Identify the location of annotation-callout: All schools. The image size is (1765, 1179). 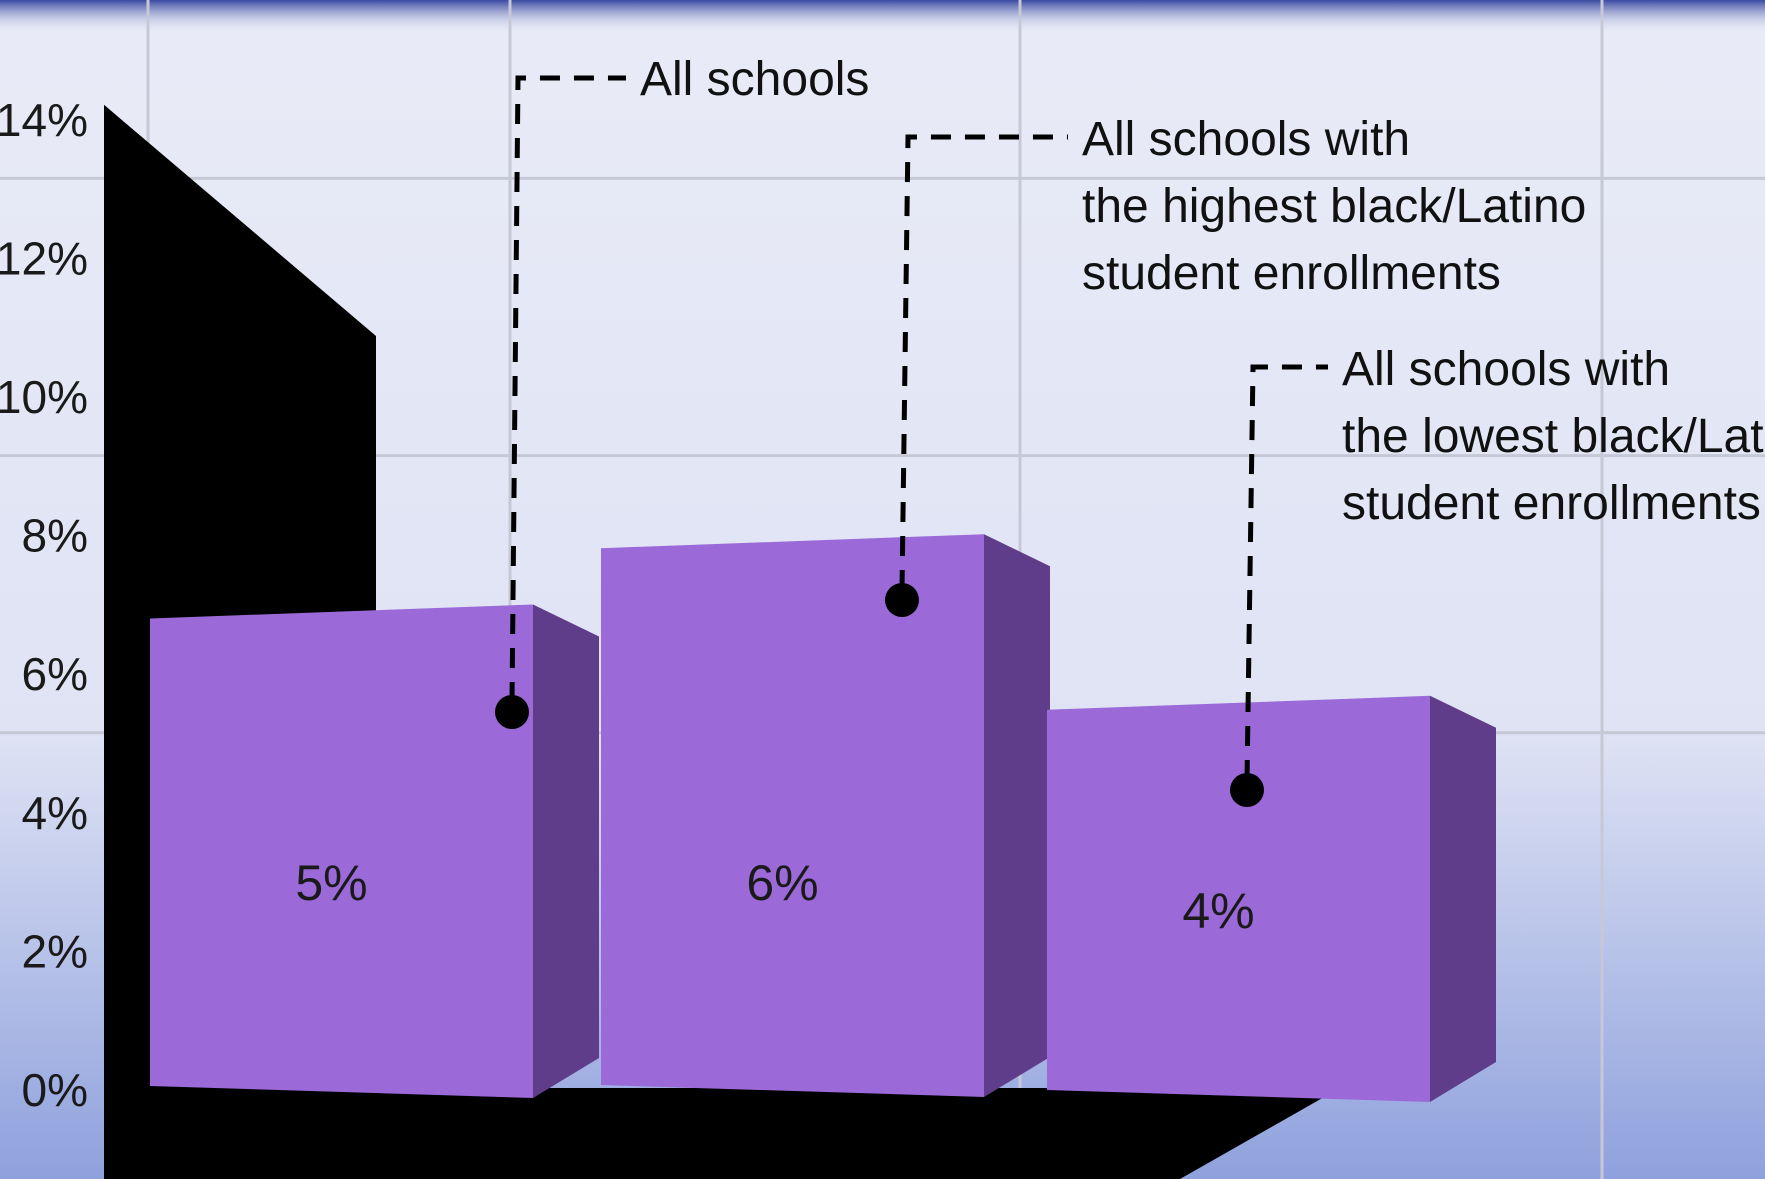
(682, 391).